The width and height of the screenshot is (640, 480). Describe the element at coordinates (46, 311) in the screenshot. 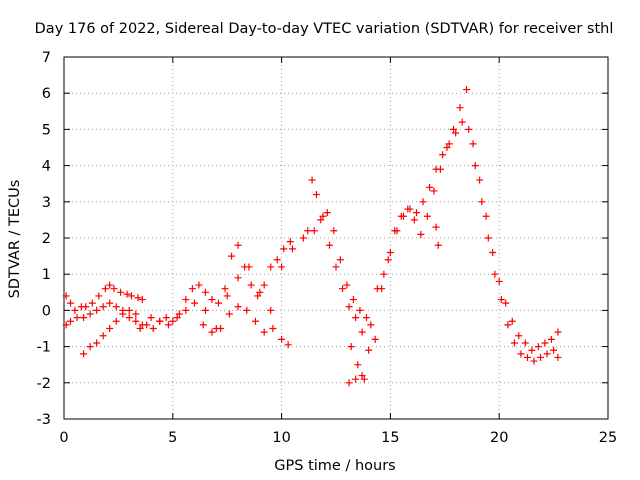

I see `y-tick-label: 0` at that location.